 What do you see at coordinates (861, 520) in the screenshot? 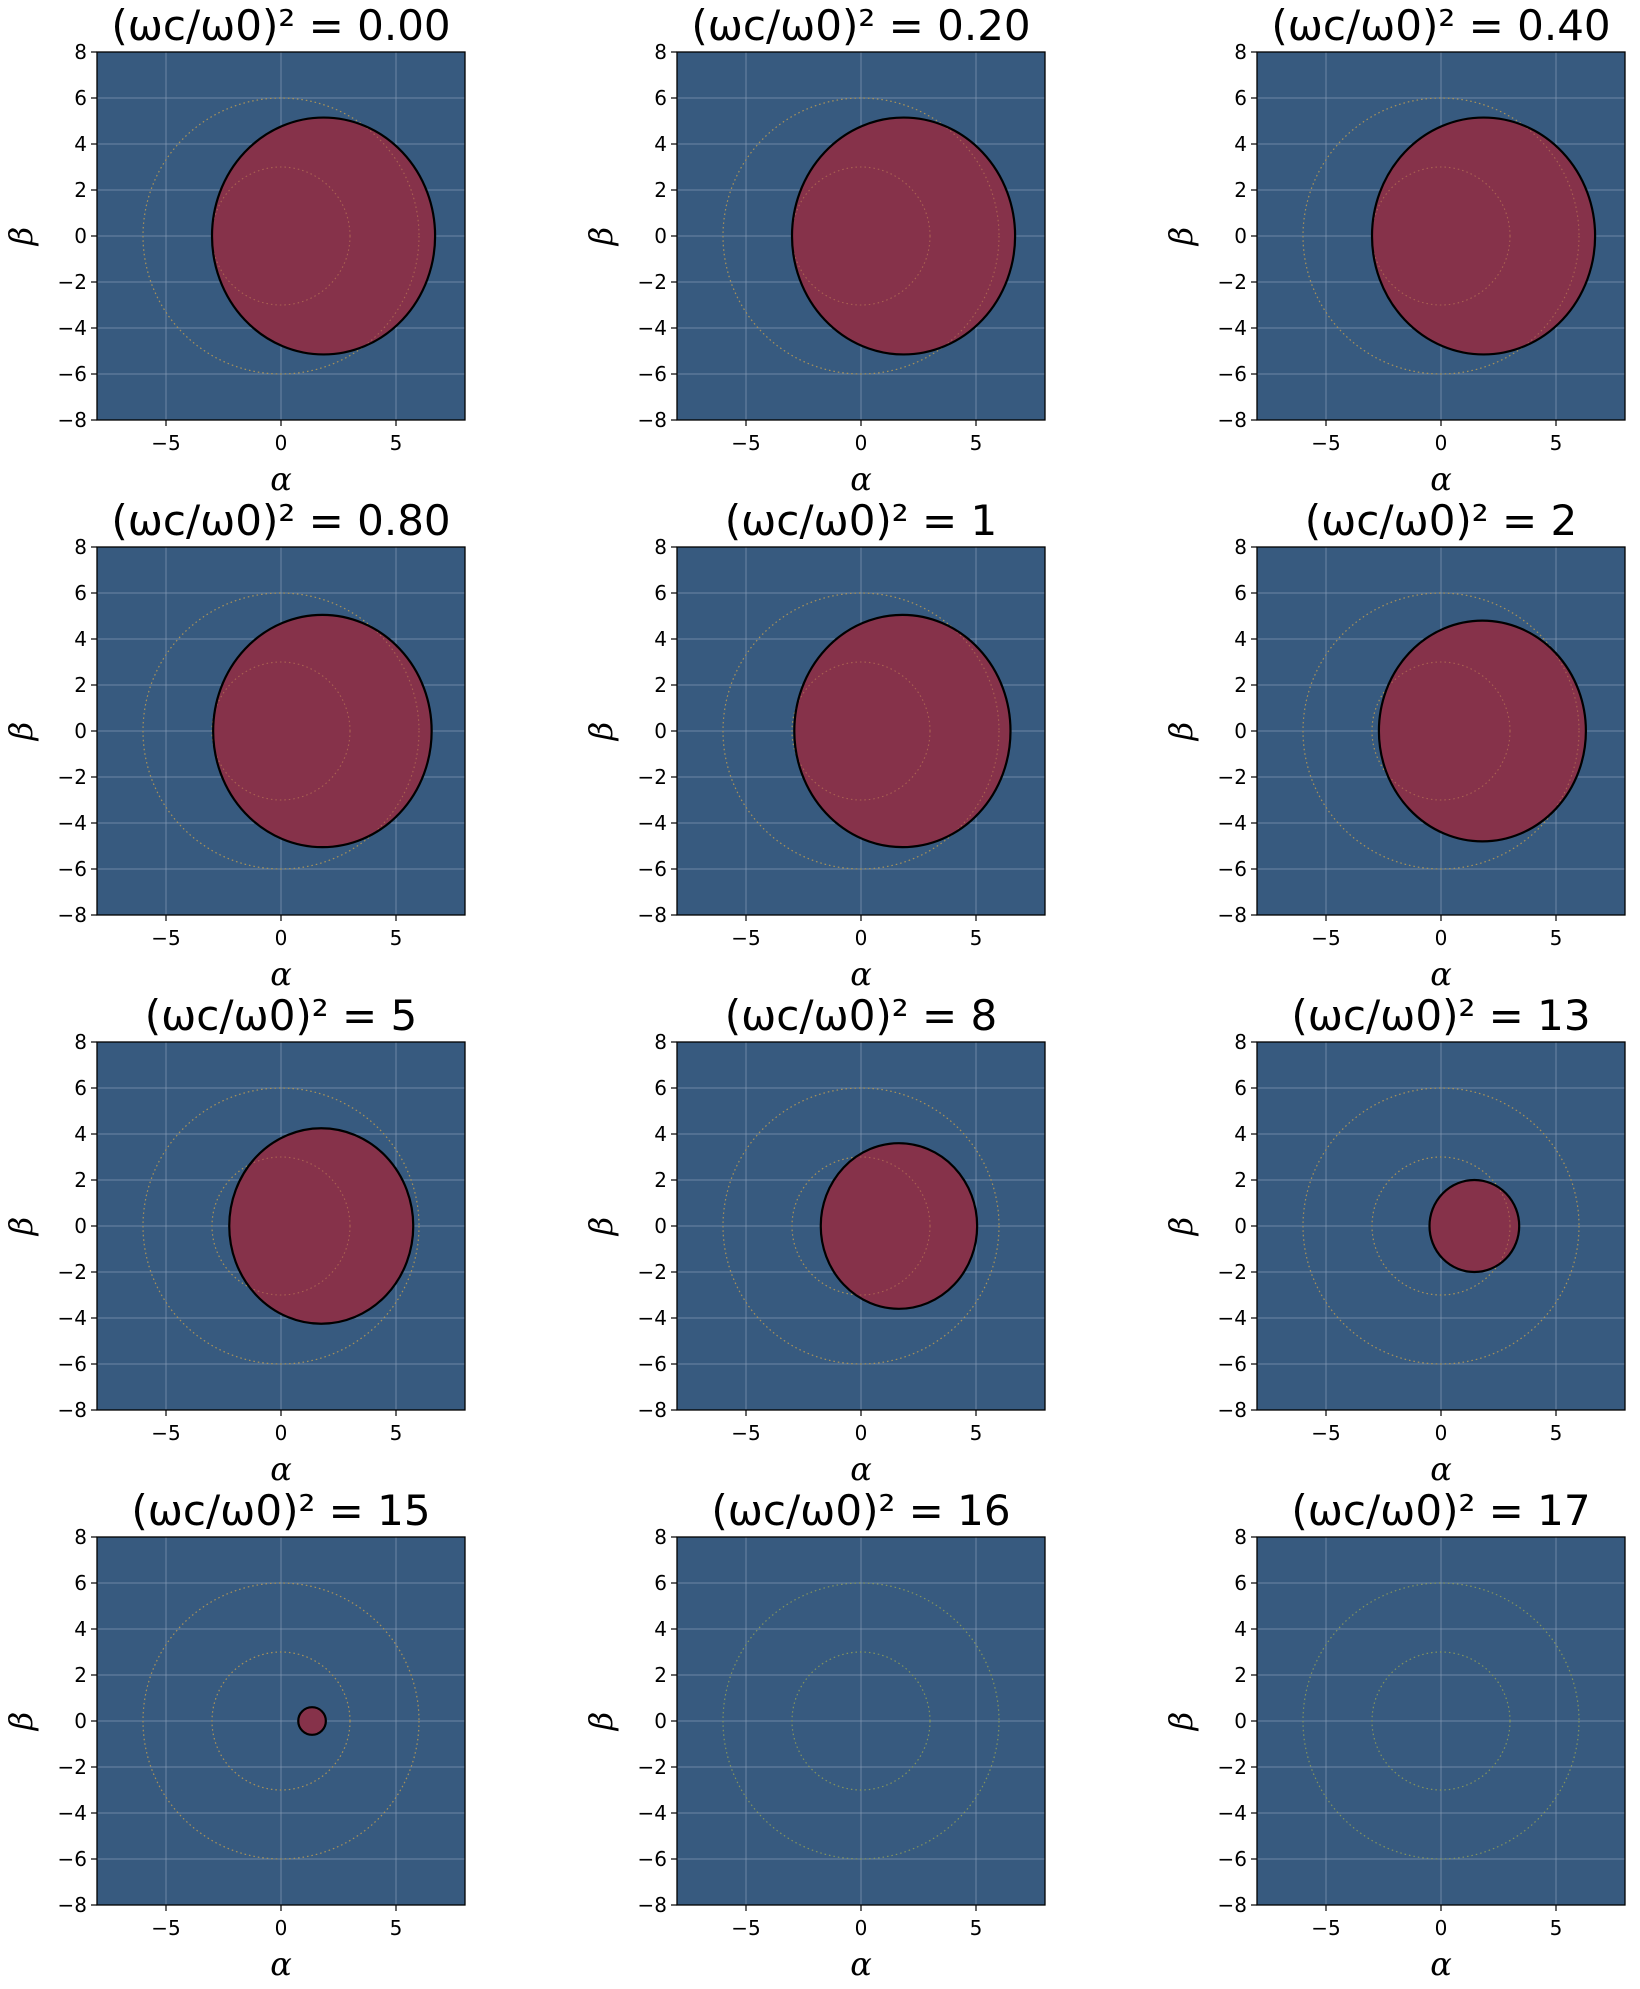
I see `panel-title: (ωc/ω0)² = 1` at bounding box center [861, 520].